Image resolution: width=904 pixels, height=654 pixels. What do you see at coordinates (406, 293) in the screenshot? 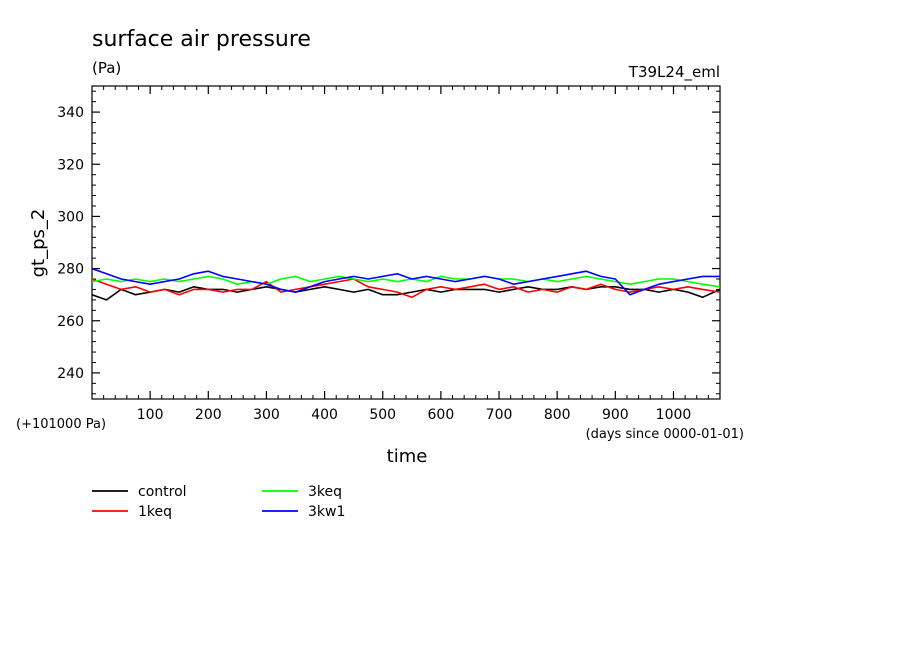
I see `series-line-control` at bounding box center [406, 293].